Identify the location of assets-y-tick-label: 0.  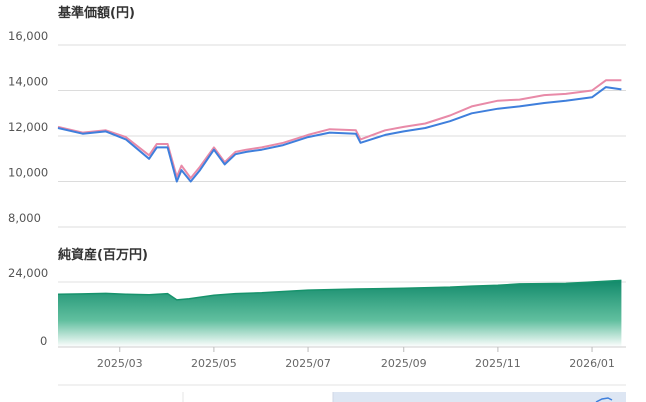
(43, 341).